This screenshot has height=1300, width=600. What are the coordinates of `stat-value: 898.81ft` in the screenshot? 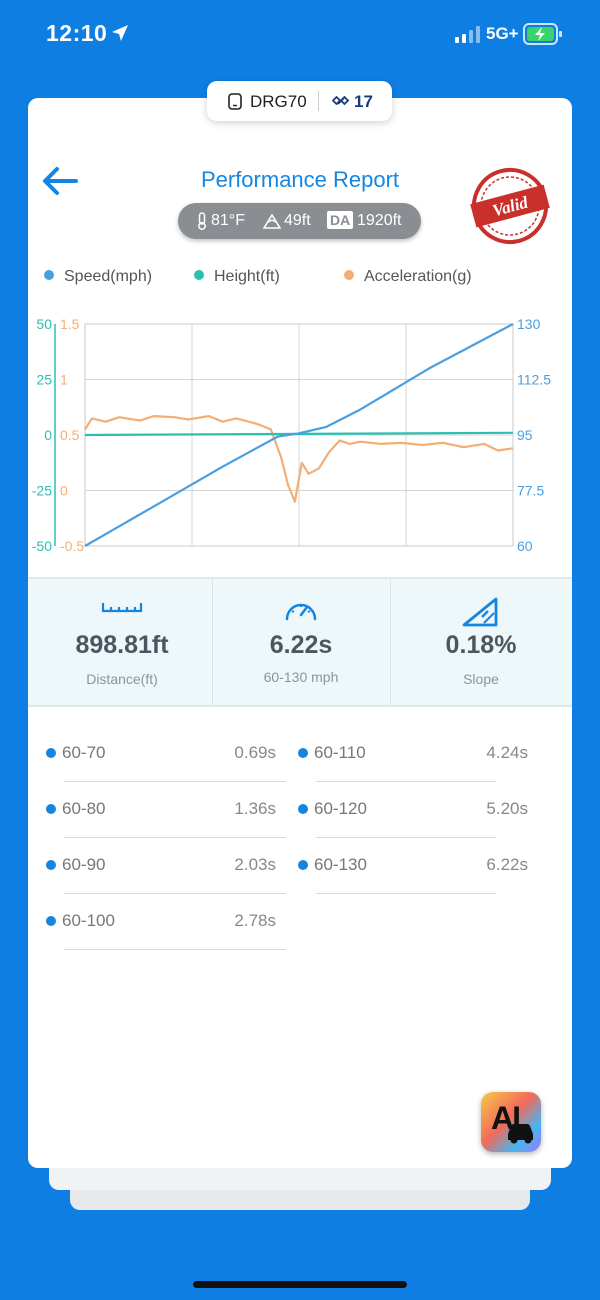 It's located at (122, 645).